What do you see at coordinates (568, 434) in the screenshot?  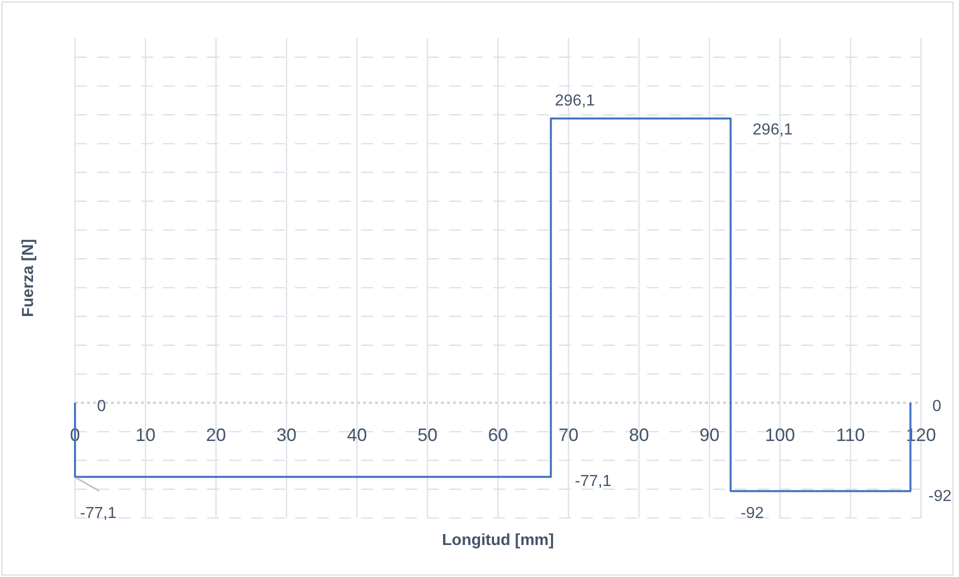 I see `x-tick-label: 70` at bounding box center [568, 434].